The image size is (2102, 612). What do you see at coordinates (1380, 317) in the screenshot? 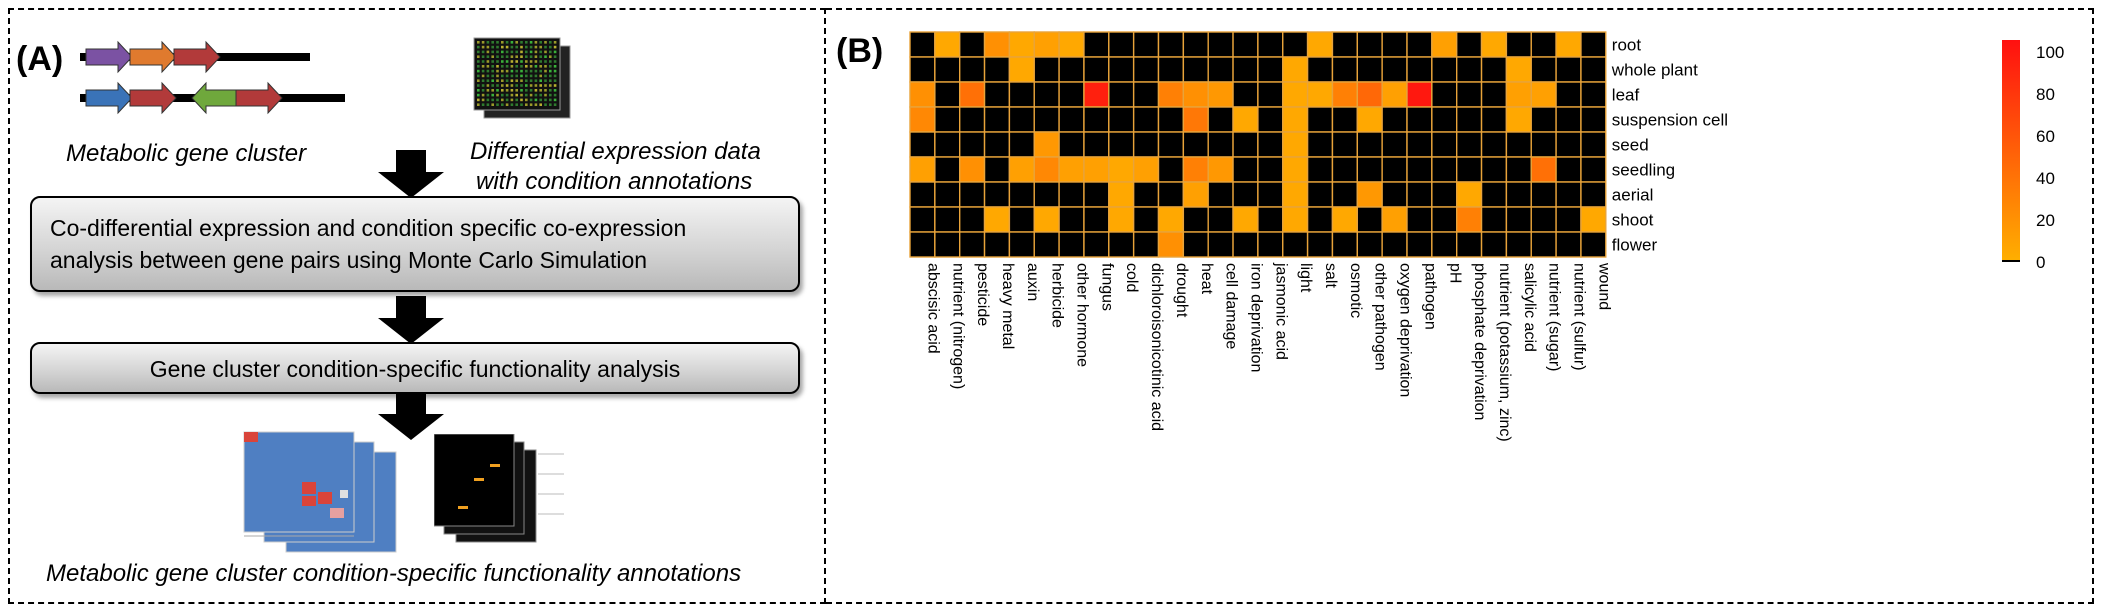
I see `column-label: other pathogen` at bounding box center [1380, 317].